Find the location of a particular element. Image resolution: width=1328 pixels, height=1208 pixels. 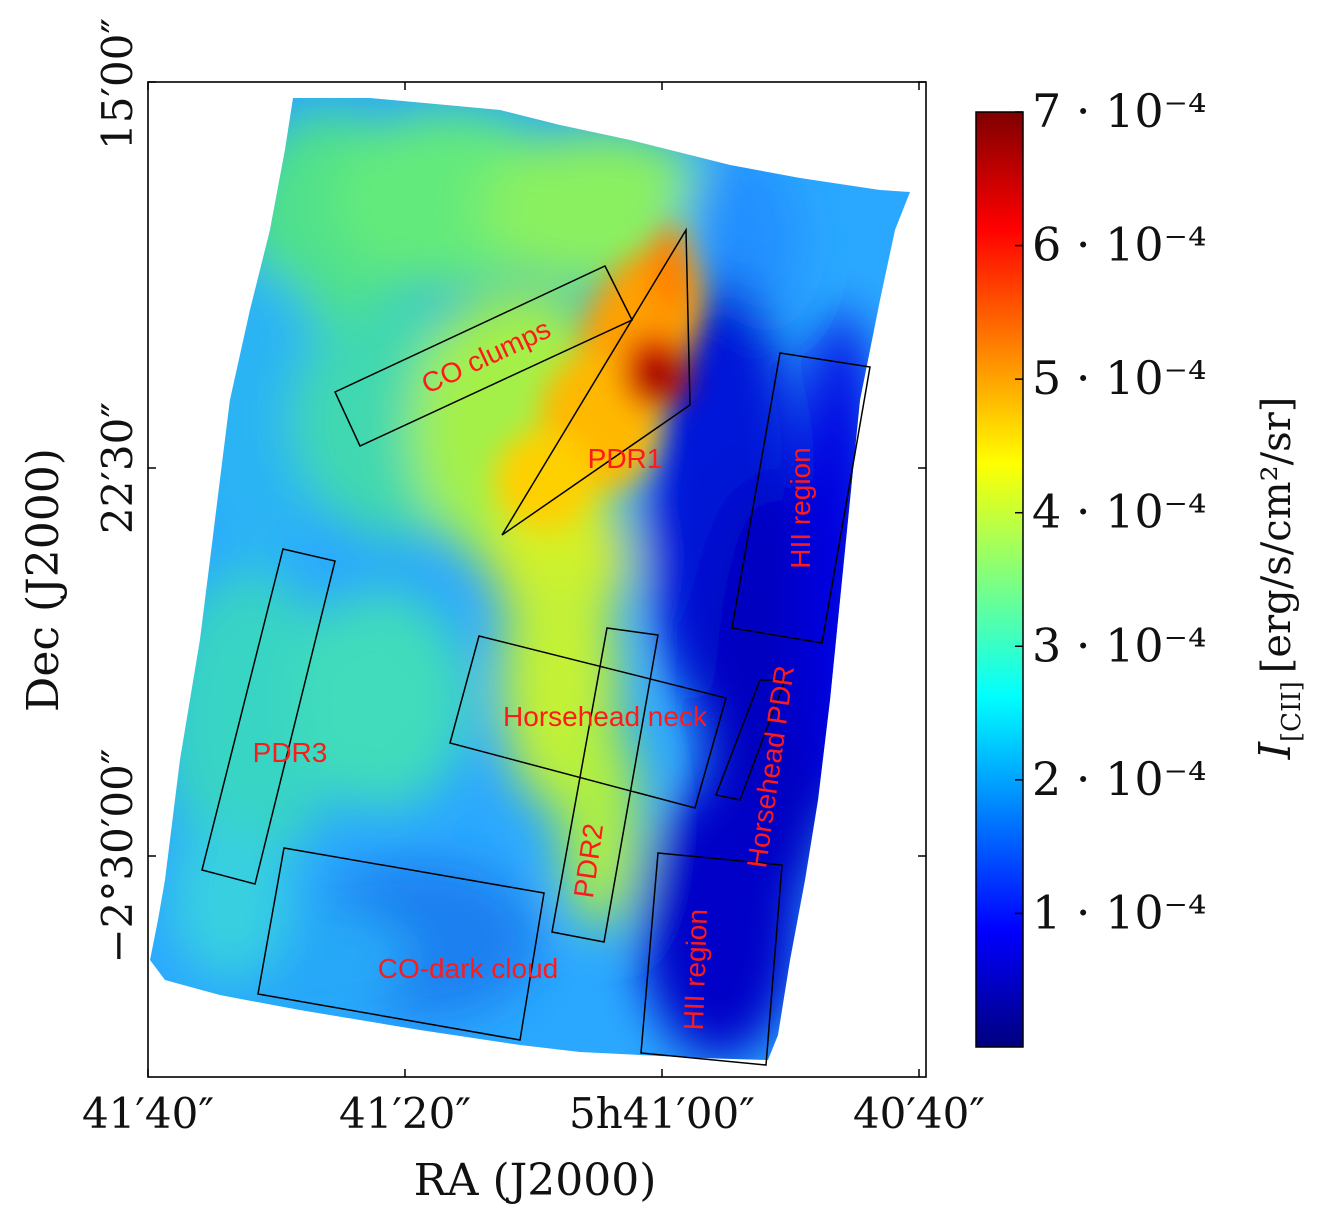

colorbar-label-units: [erg/s/cm²/sr] is located at coordinates (1277, 535).